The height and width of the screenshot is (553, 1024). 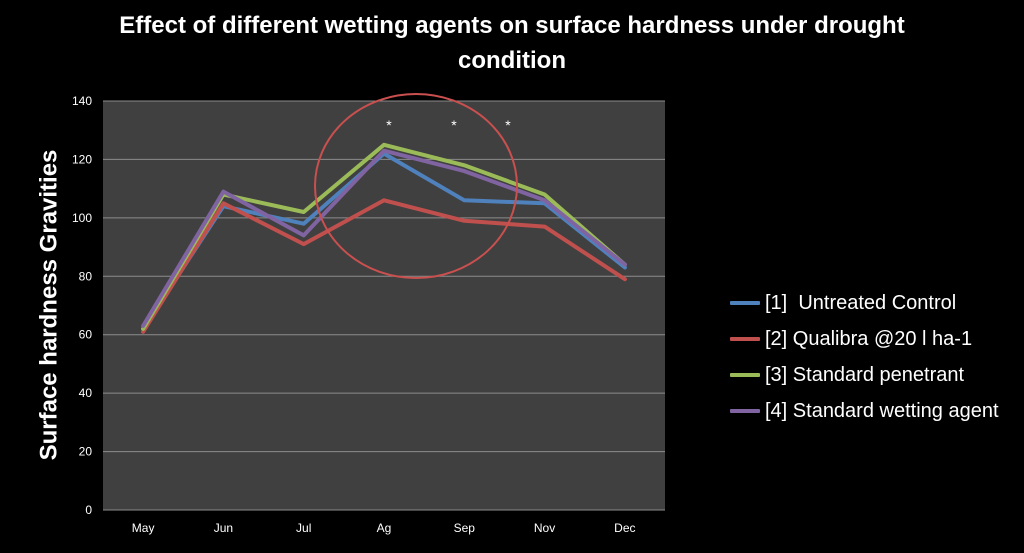 I want to click on x-tick-label: Dec, so click(x=624, y=528).